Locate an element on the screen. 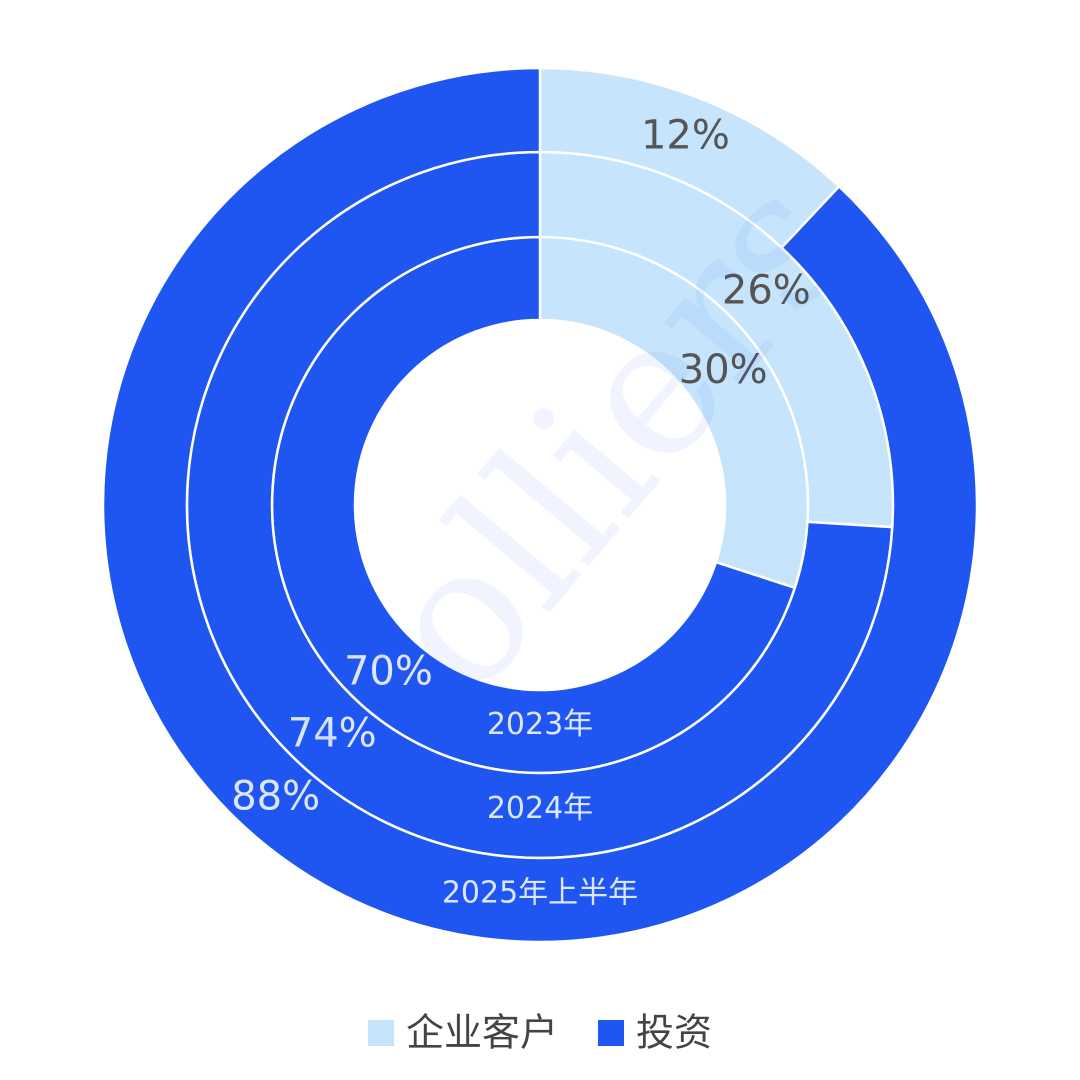 Image resolution: width=1080 pixels, height=1080 pixels. ring-label: 2024年 is located at coordinates (540, 808).